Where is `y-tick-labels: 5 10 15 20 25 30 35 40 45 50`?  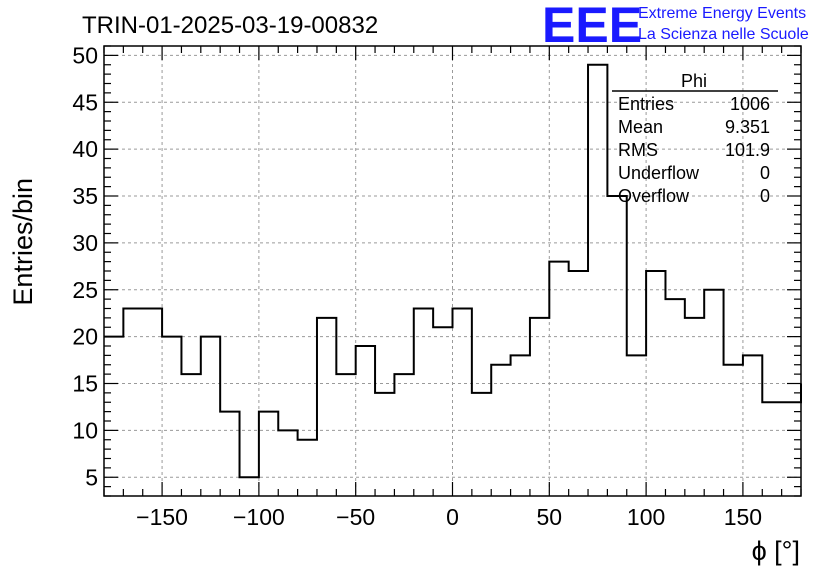
y-tick-labels: 5 10 15 20 25 30 35 40 45 50 is located at coordinates (85, 266).